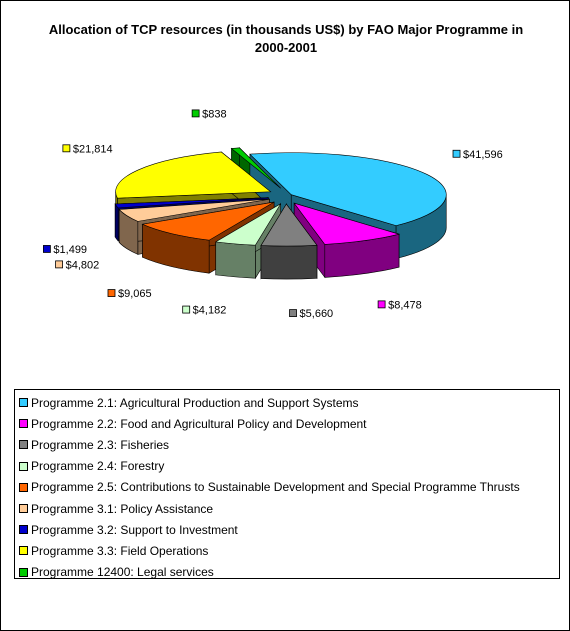  Describe the element at coordinates (134, 529) in the screenshot. I see `legend-label: Programme 3.2: Support to Investment` at that location.